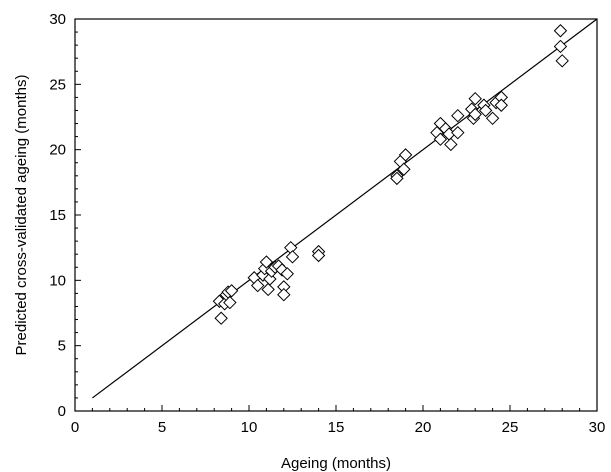  Describe the element at coordinates (57, 280) in the screenshot. I see `y-tick-label: 10` at that location.